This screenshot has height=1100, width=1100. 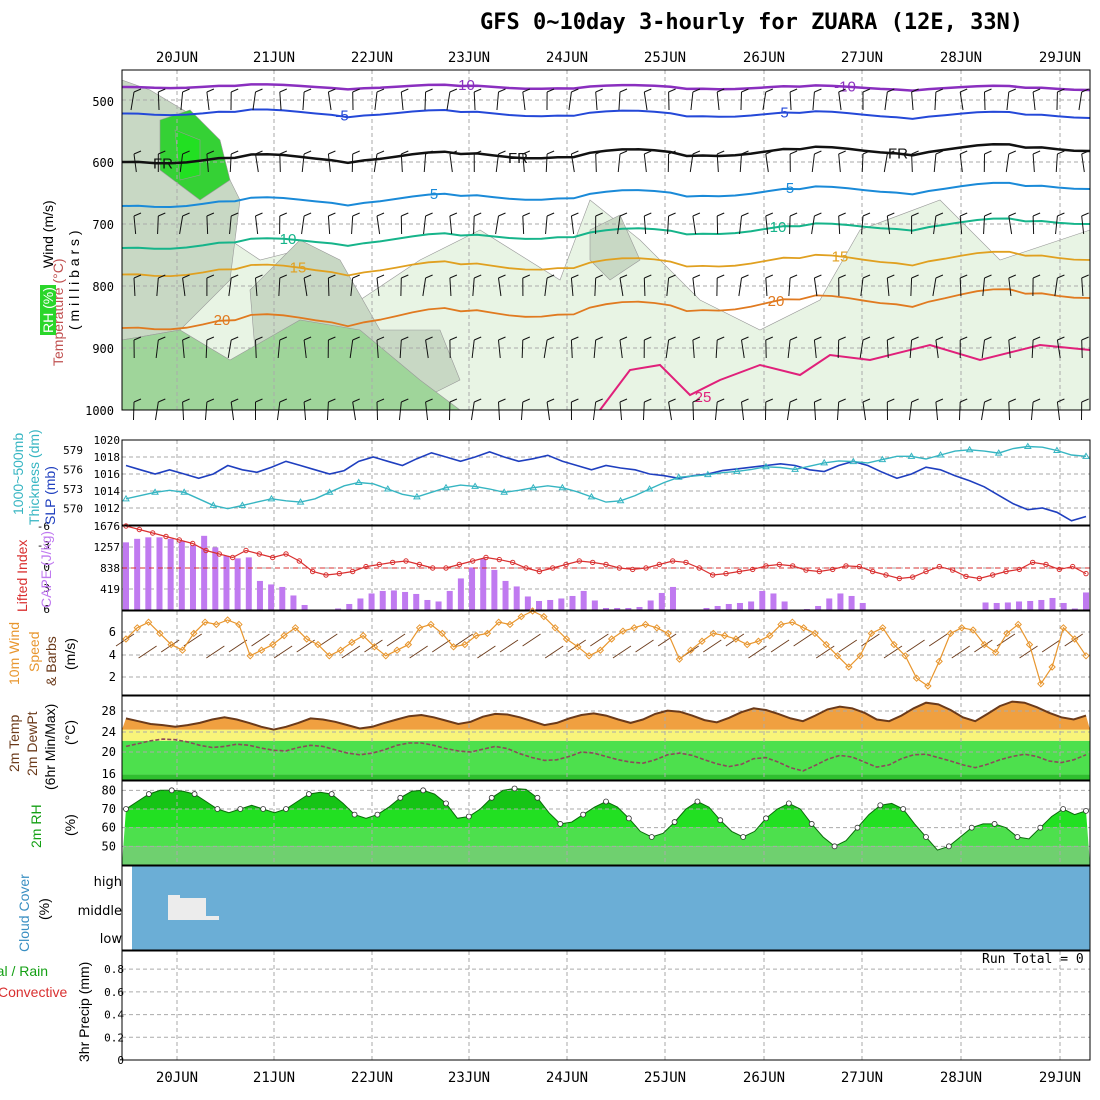 I want to click on slp-tick: 1012, so click(x=107, y=508).